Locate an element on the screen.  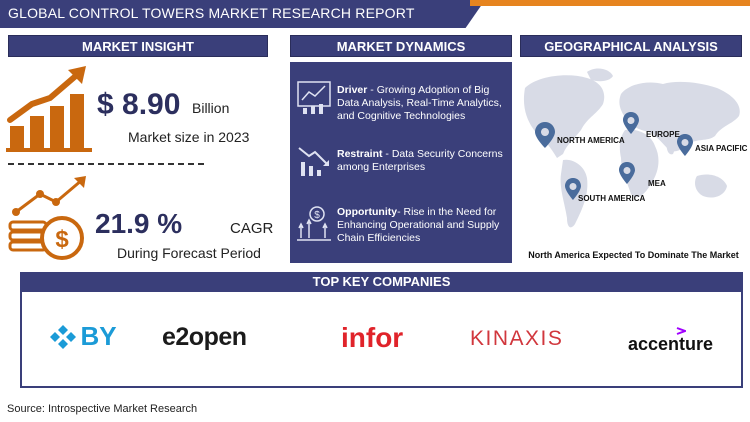
accenture-chevron-icon is located at coordinates (681, 331).